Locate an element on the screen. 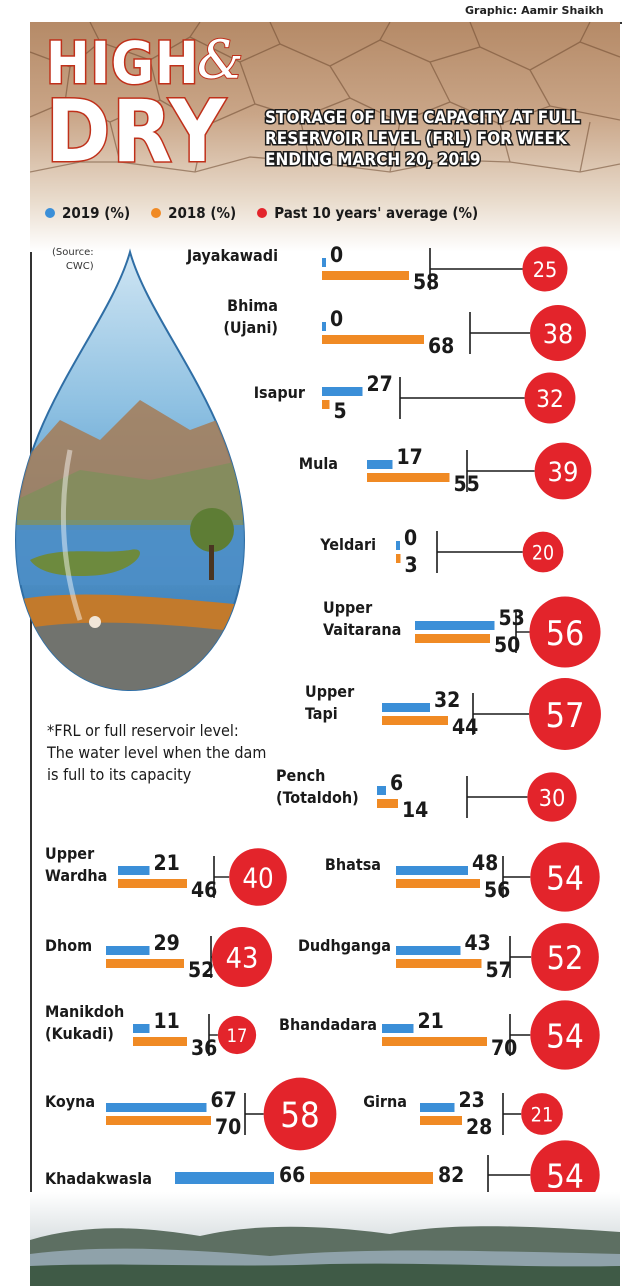  avg-label-manikdoh-kukadi: 17 is located at coordinates (237, 1036).